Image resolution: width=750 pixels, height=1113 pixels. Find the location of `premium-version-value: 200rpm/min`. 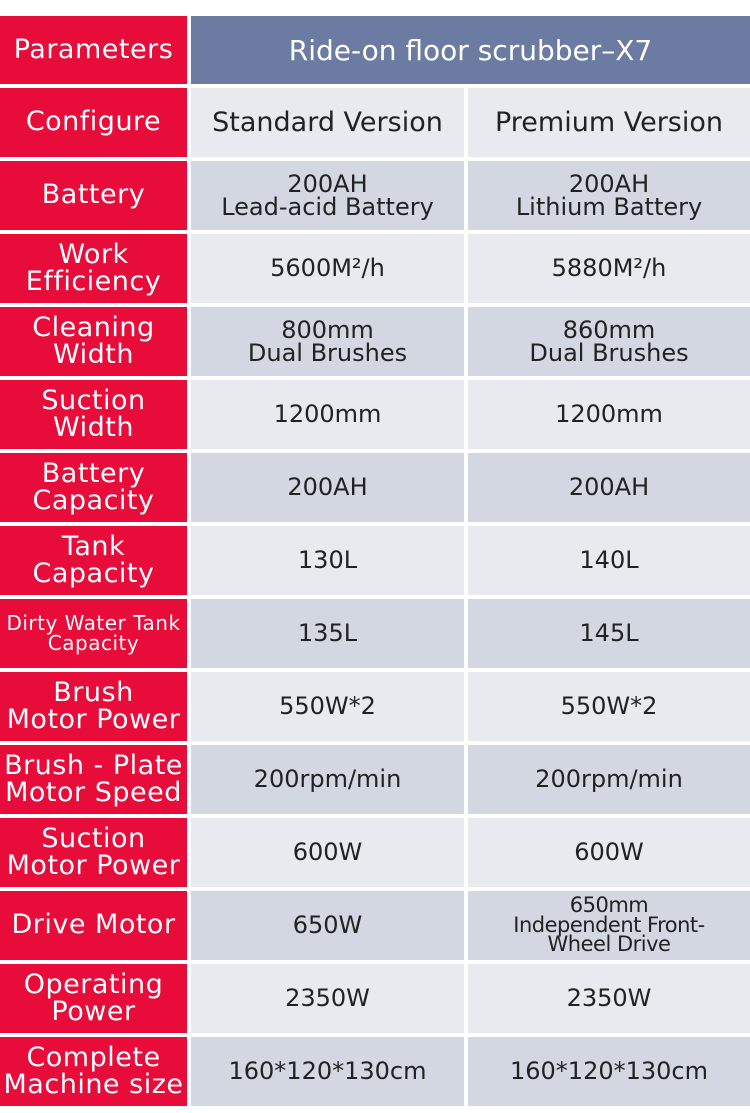

premium-version-value: 200rpm/min is located at coordinates (609, 779).